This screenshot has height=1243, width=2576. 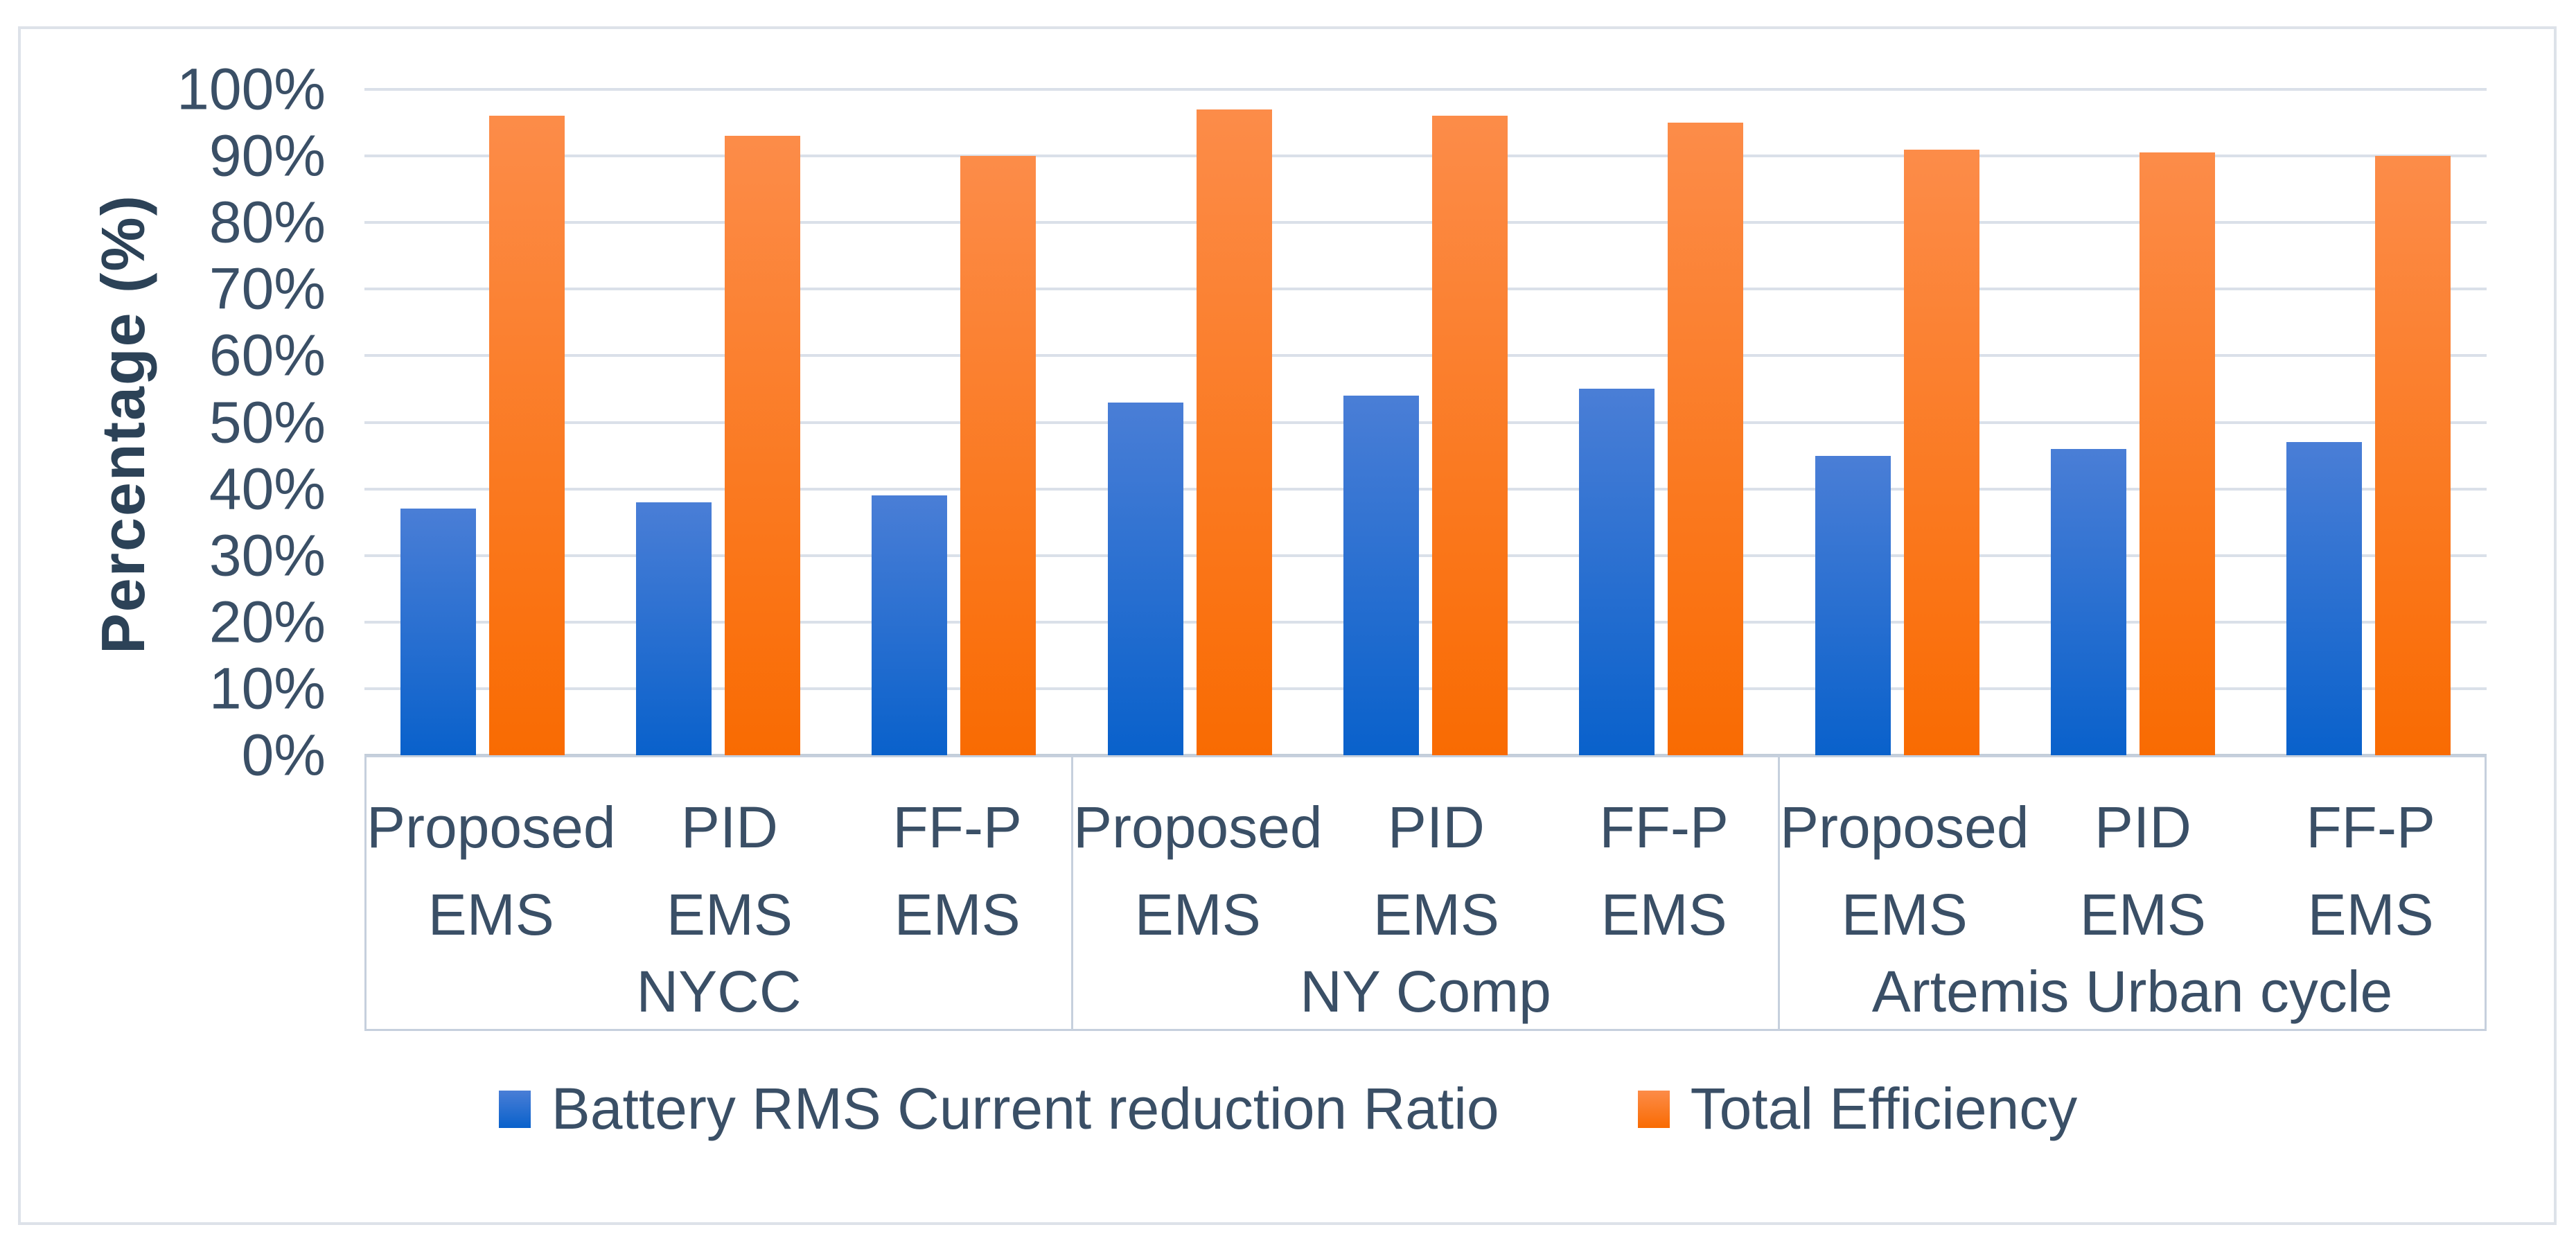 What do you see at coordinates (998, 456) in the screenshot?
I see `bar-orange-nycc-ffp` at bounding box center [998, 456].